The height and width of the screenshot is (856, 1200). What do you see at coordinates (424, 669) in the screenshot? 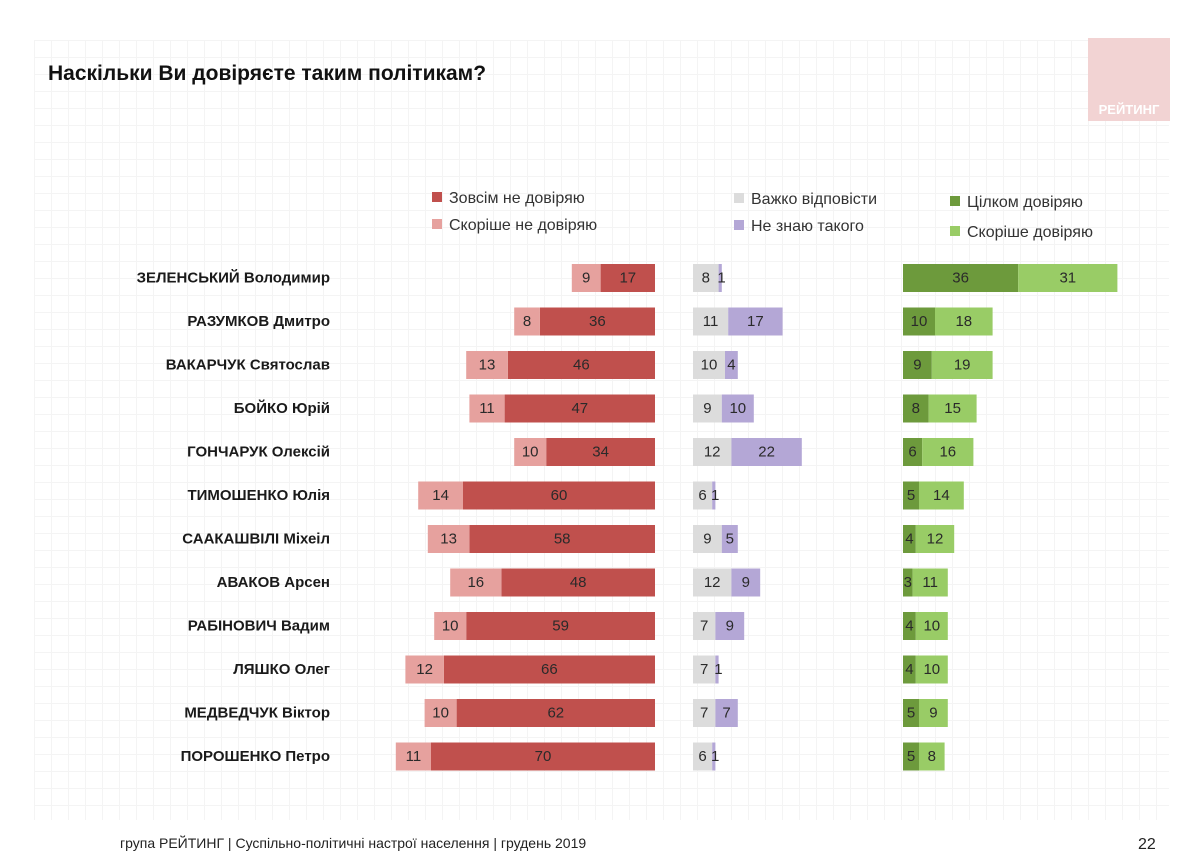
I see `label-rather-distrust: 12` at bounding box center [424, 669].